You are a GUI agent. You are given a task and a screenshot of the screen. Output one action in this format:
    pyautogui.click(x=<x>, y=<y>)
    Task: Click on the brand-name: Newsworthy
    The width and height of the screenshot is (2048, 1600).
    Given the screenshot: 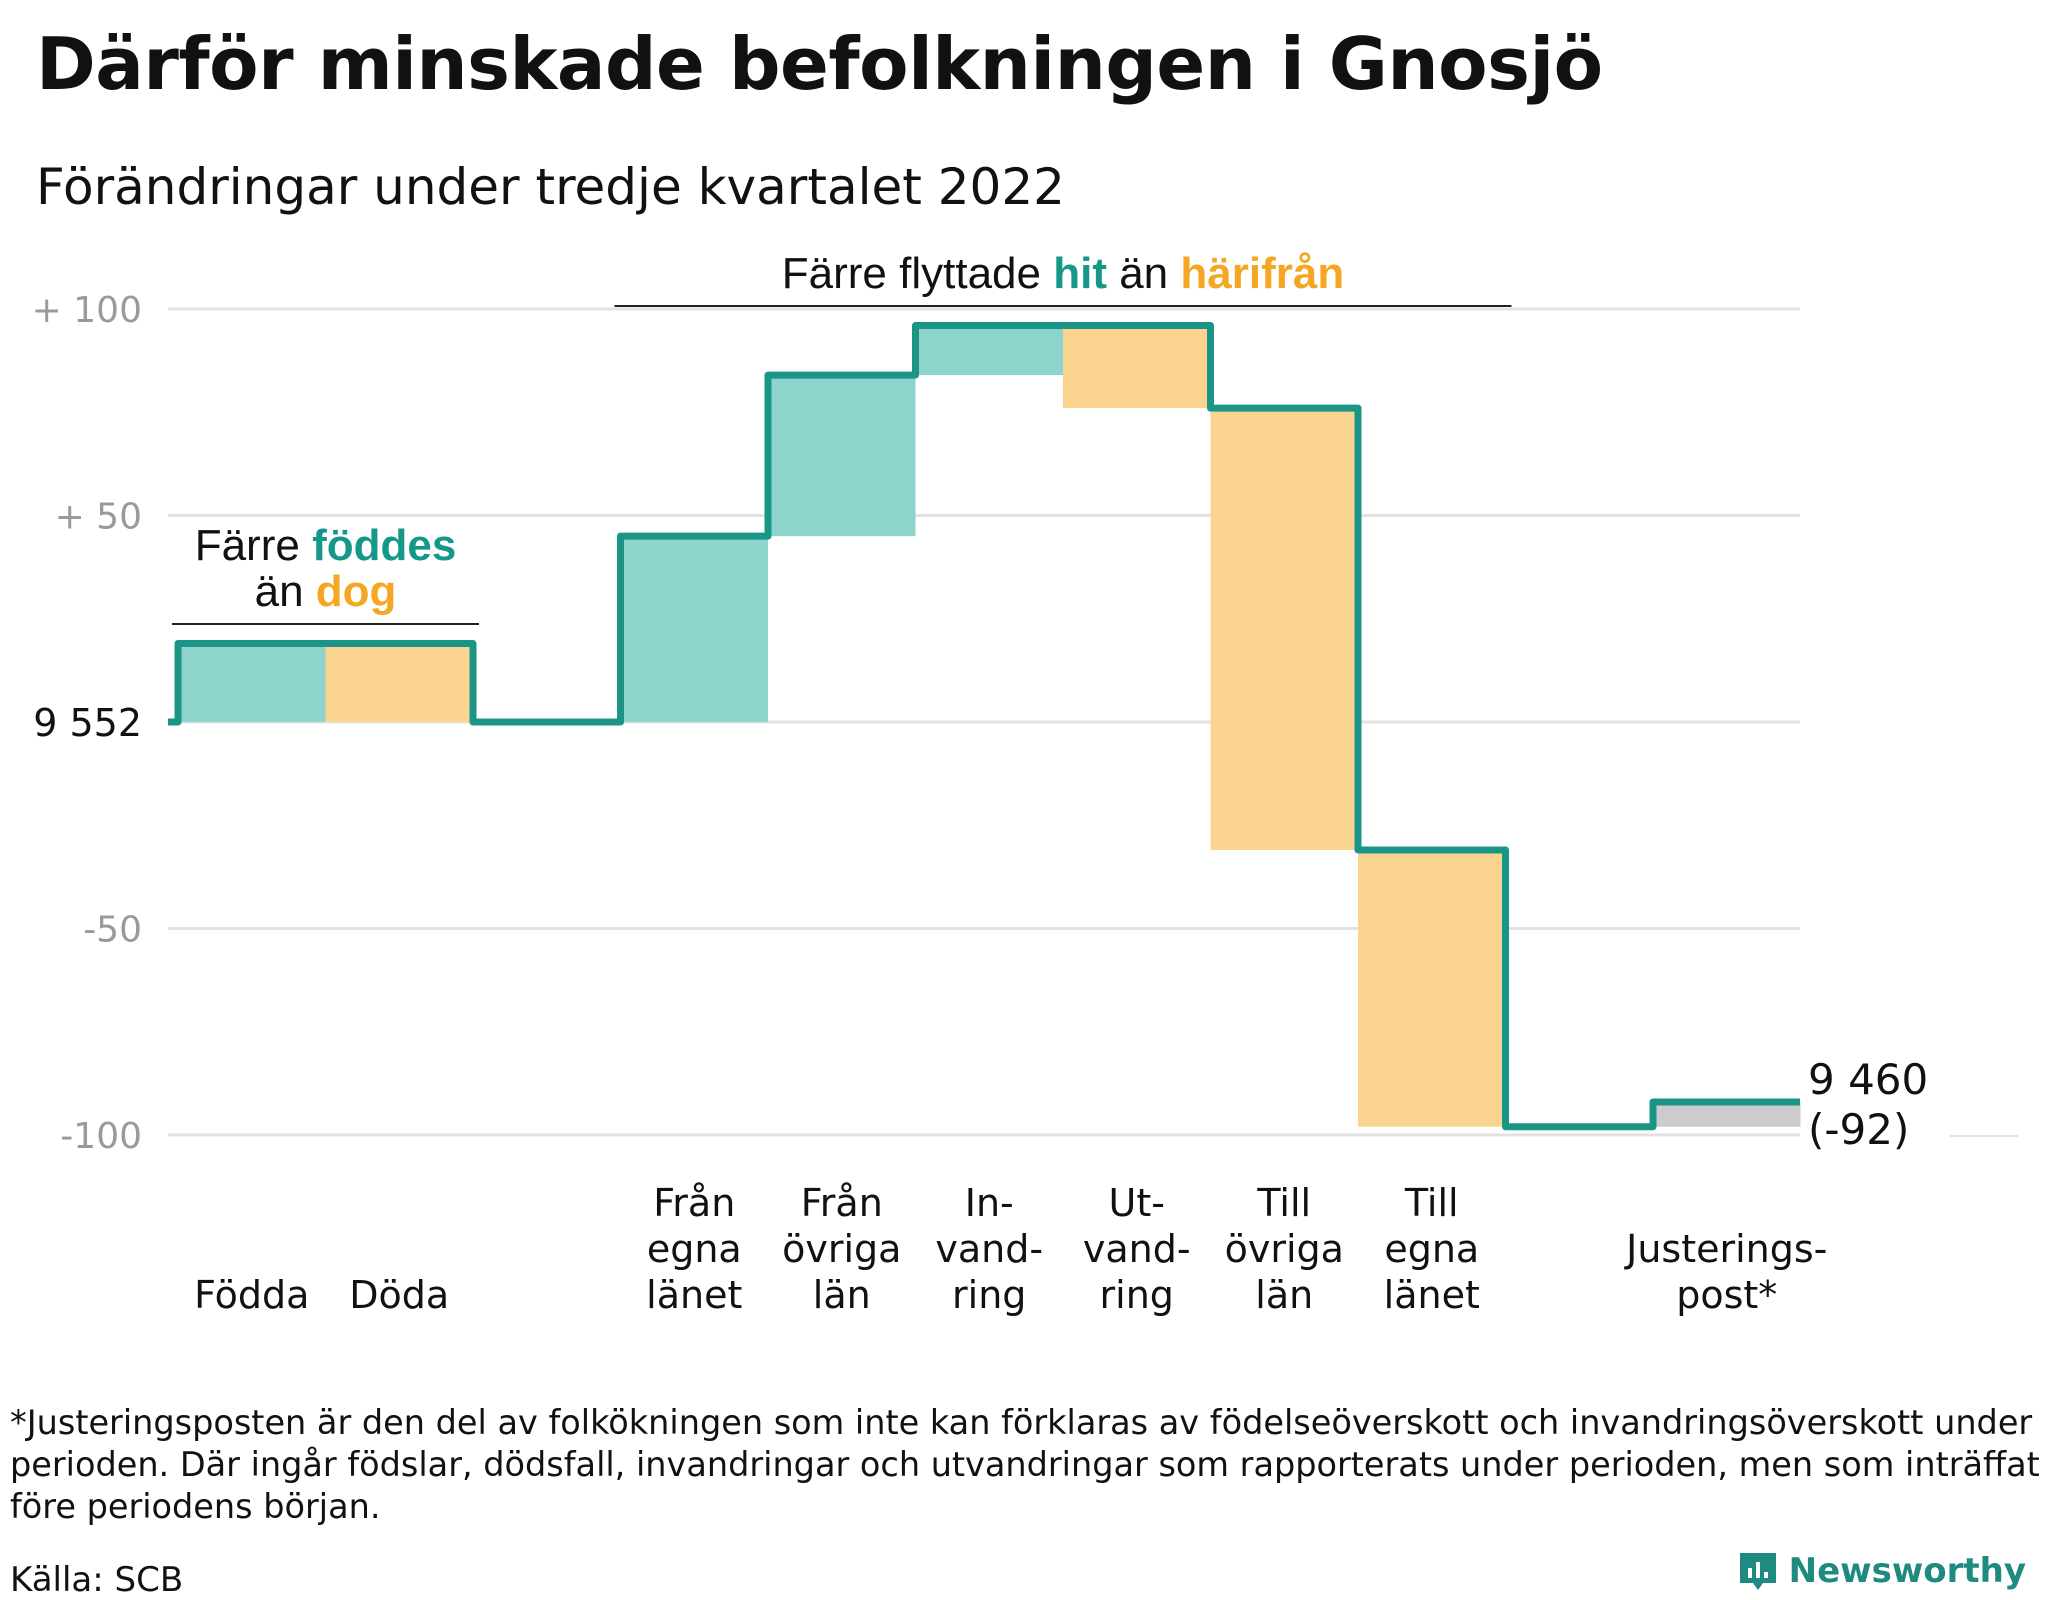 What is the action you would take?
    pyautogui.click(x=1907, y=1571)
    